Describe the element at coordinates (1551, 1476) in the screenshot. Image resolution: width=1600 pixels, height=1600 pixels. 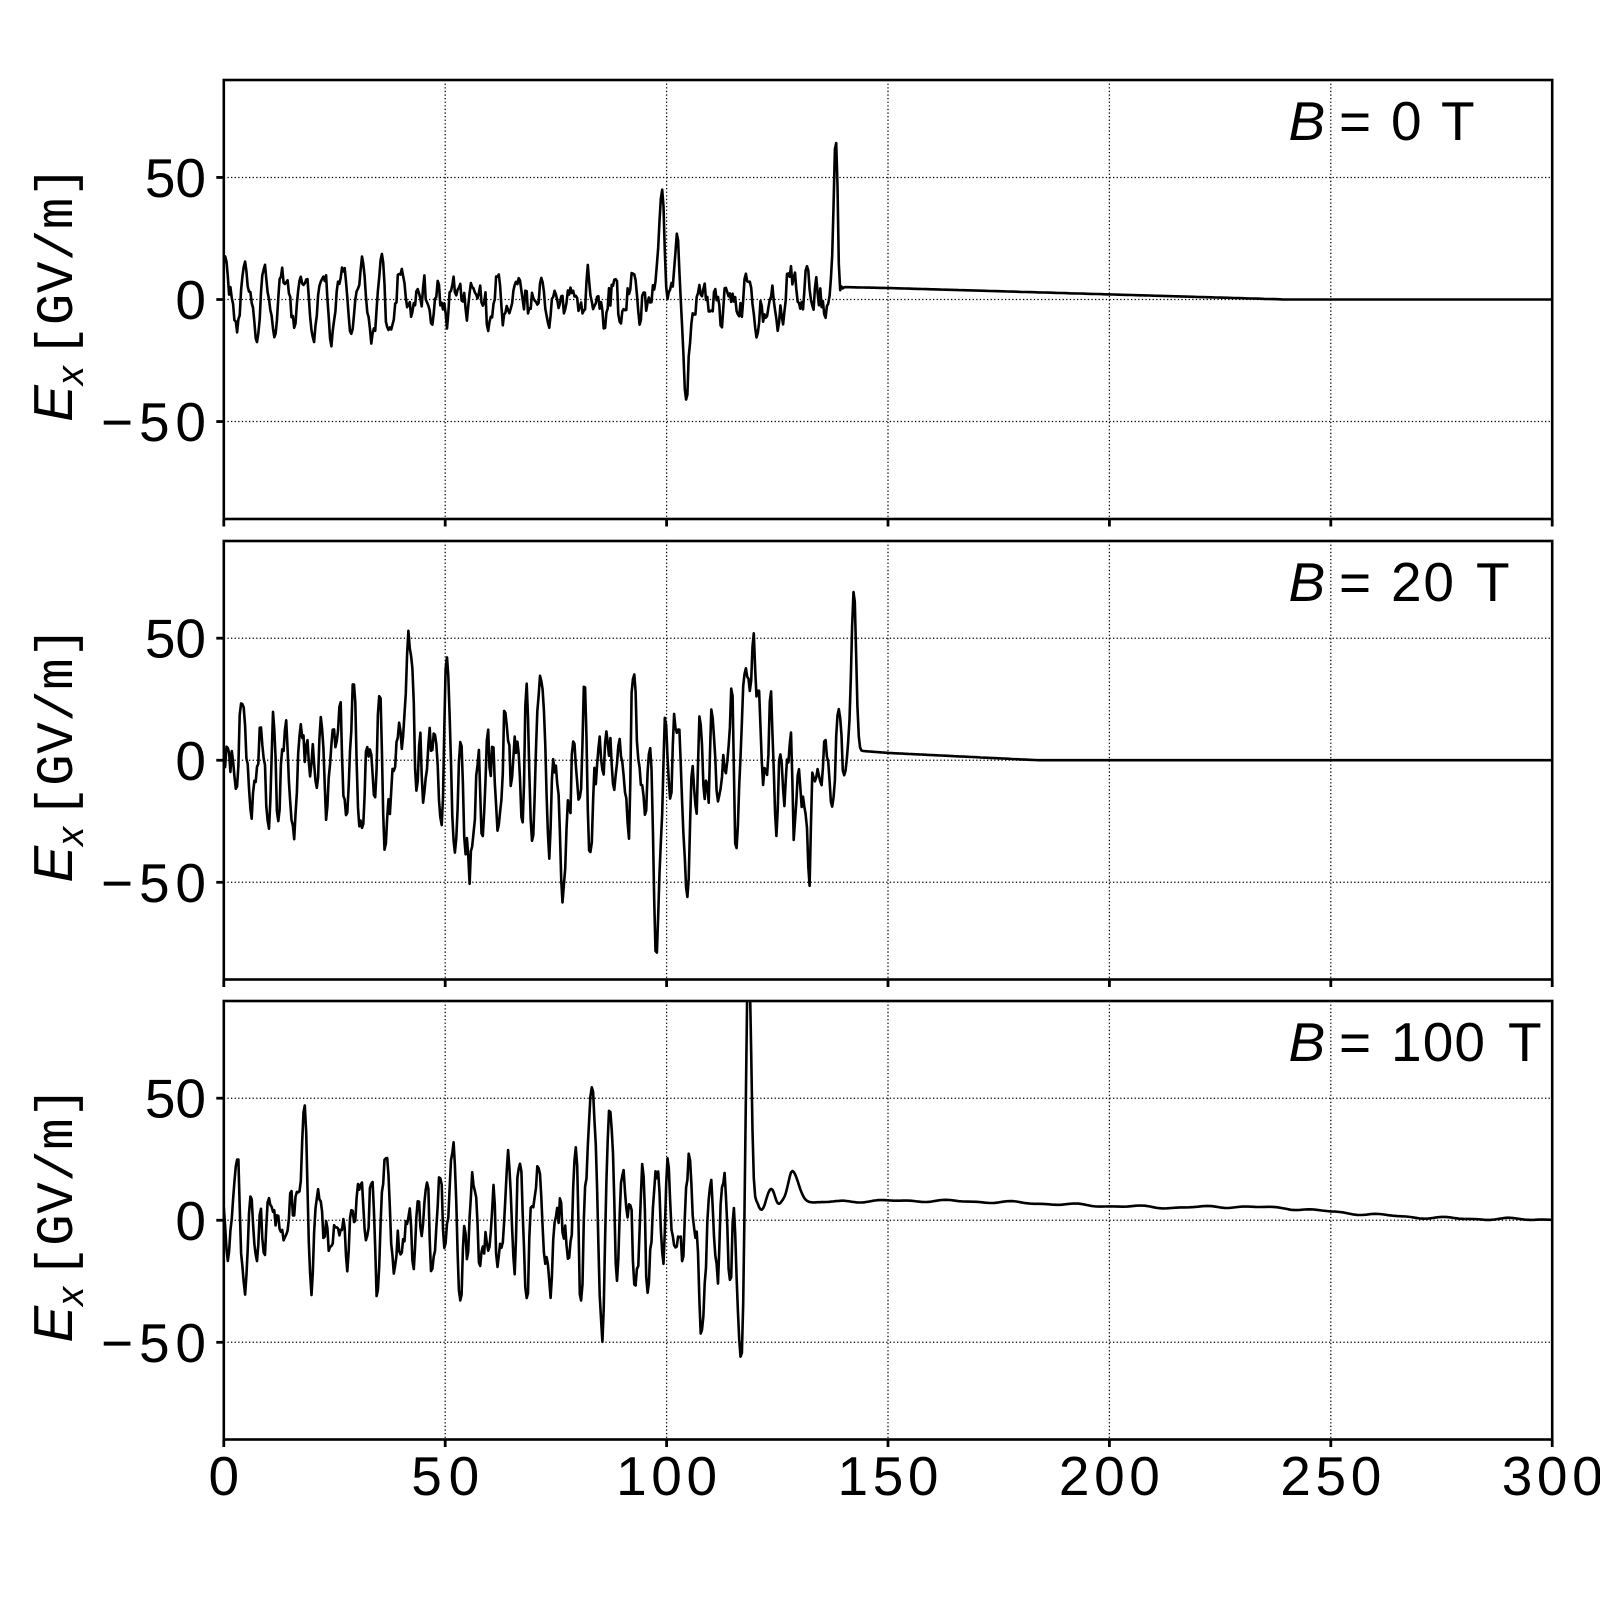
I see `svg-text: 300` at that location.